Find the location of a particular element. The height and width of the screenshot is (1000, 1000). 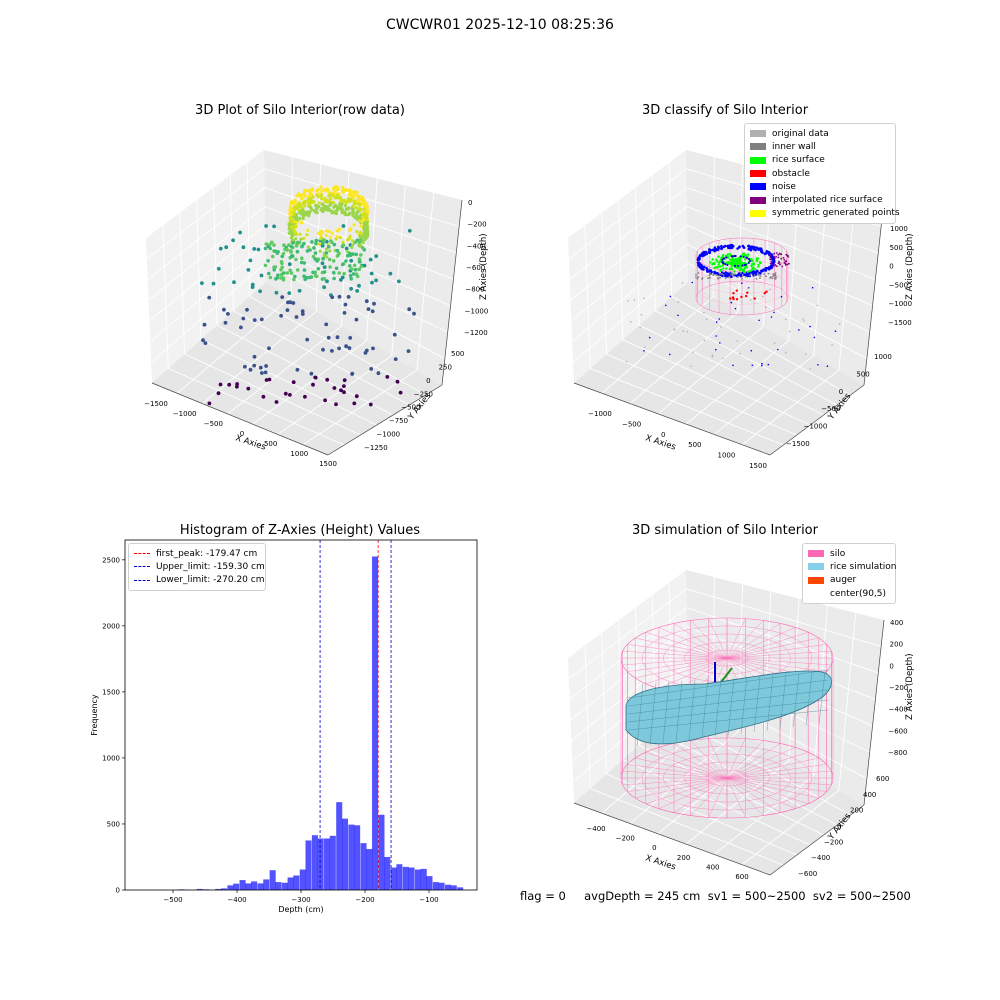

x-tick-label: 200 is located at coordinates (683, 858).